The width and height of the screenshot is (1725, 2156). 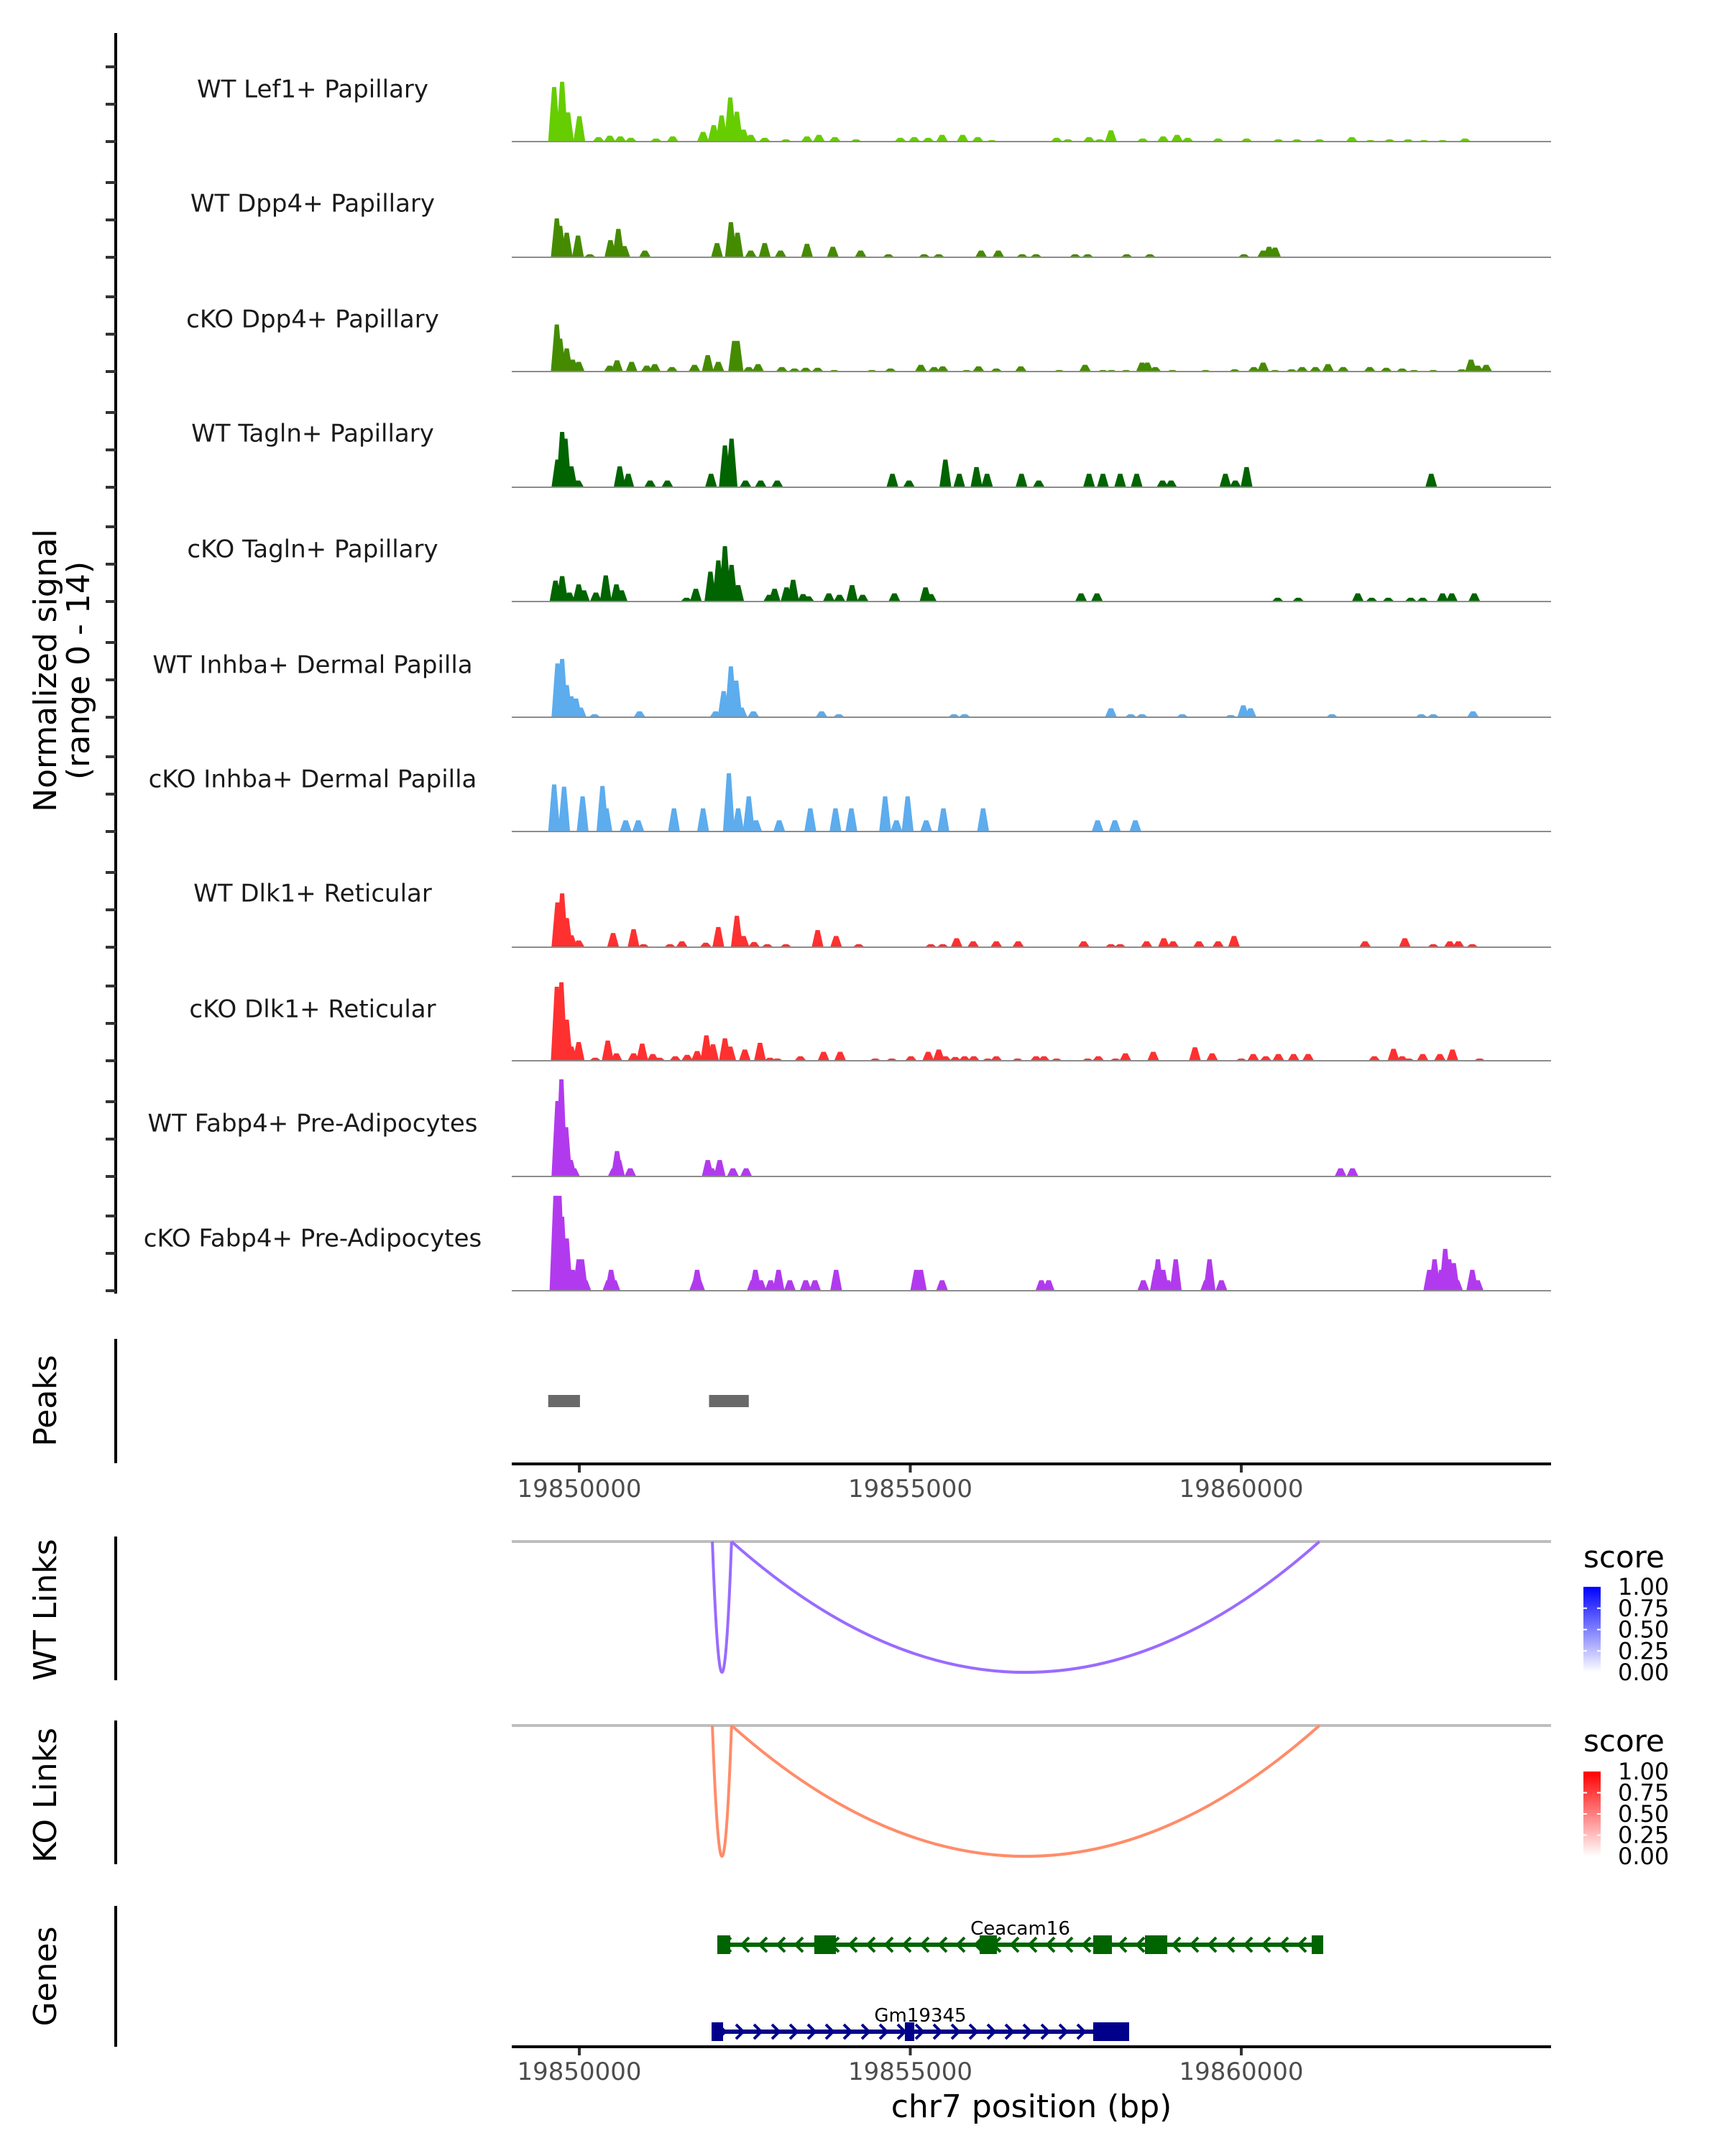 What do you see at coordinates (723, 1945) in the screenshot?
I see `gene-exon` at bounding box center [723, 1945].